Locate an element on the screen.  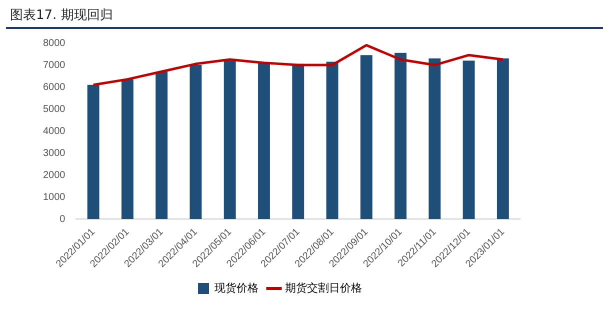
y-tick-label: 0 is located at coordinates (63, 219).